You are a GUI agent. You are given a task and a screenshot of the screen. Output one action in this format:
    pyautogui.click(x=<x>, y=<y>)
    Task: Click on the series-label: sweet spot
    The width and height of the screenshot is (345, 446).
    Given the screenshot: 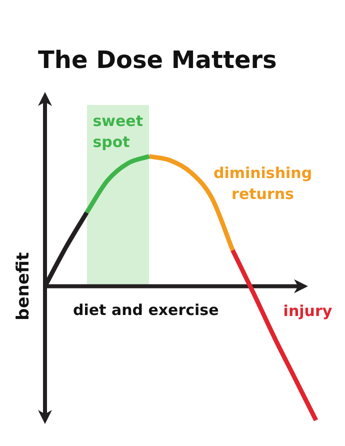 What is the action you would take?
    pyautogui.click(x=118, y=131)
    